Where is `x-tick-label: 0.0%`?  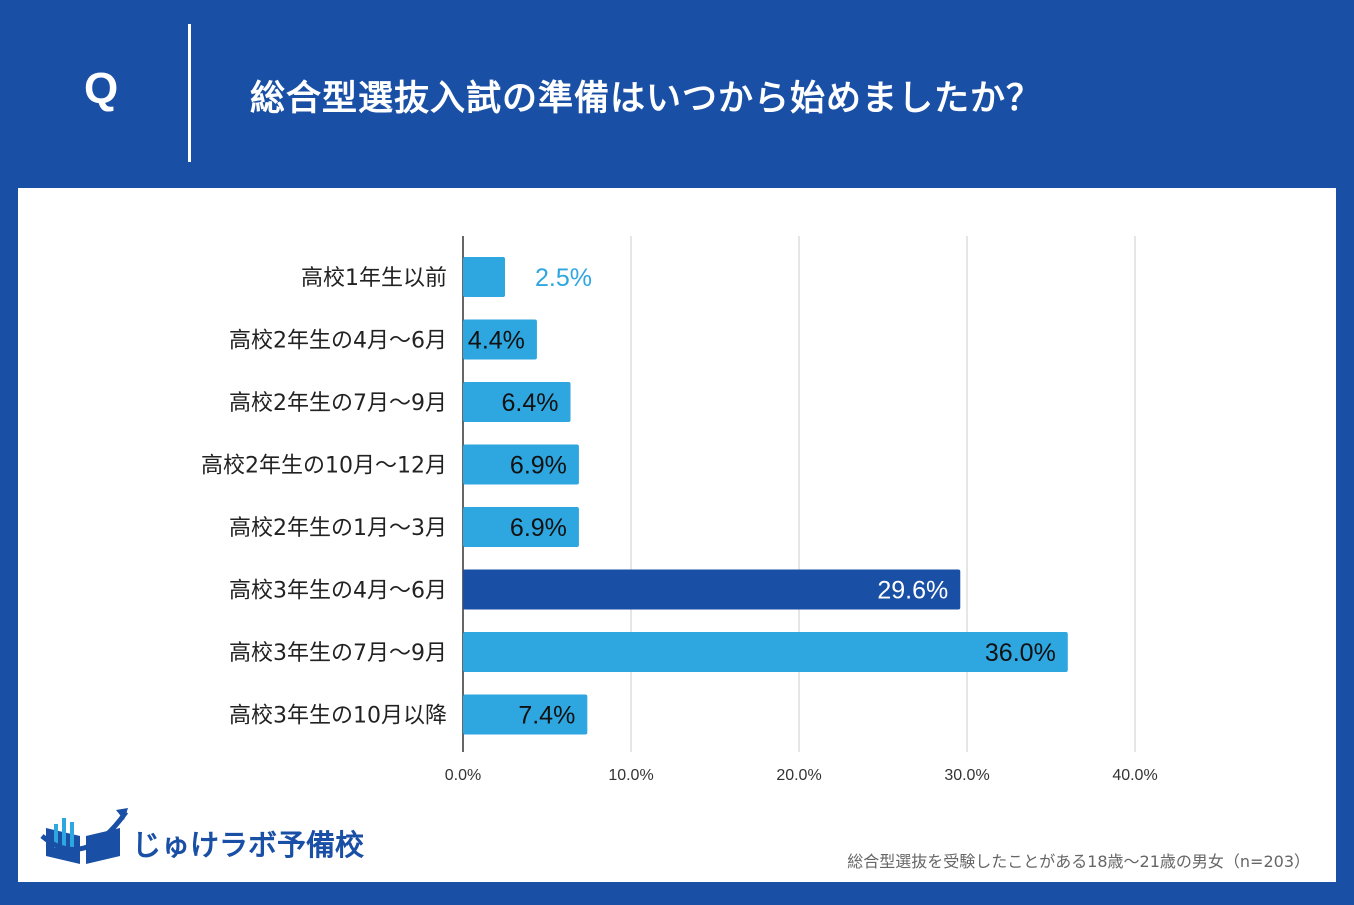 x-tick-label: 0.0% is located at coordinates (463, 775).